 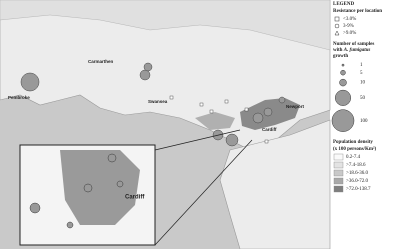 What do you see at coordinates (295, 106) in the screenshot?
I see `place-label: Newport` at bounding box center [295, 106].